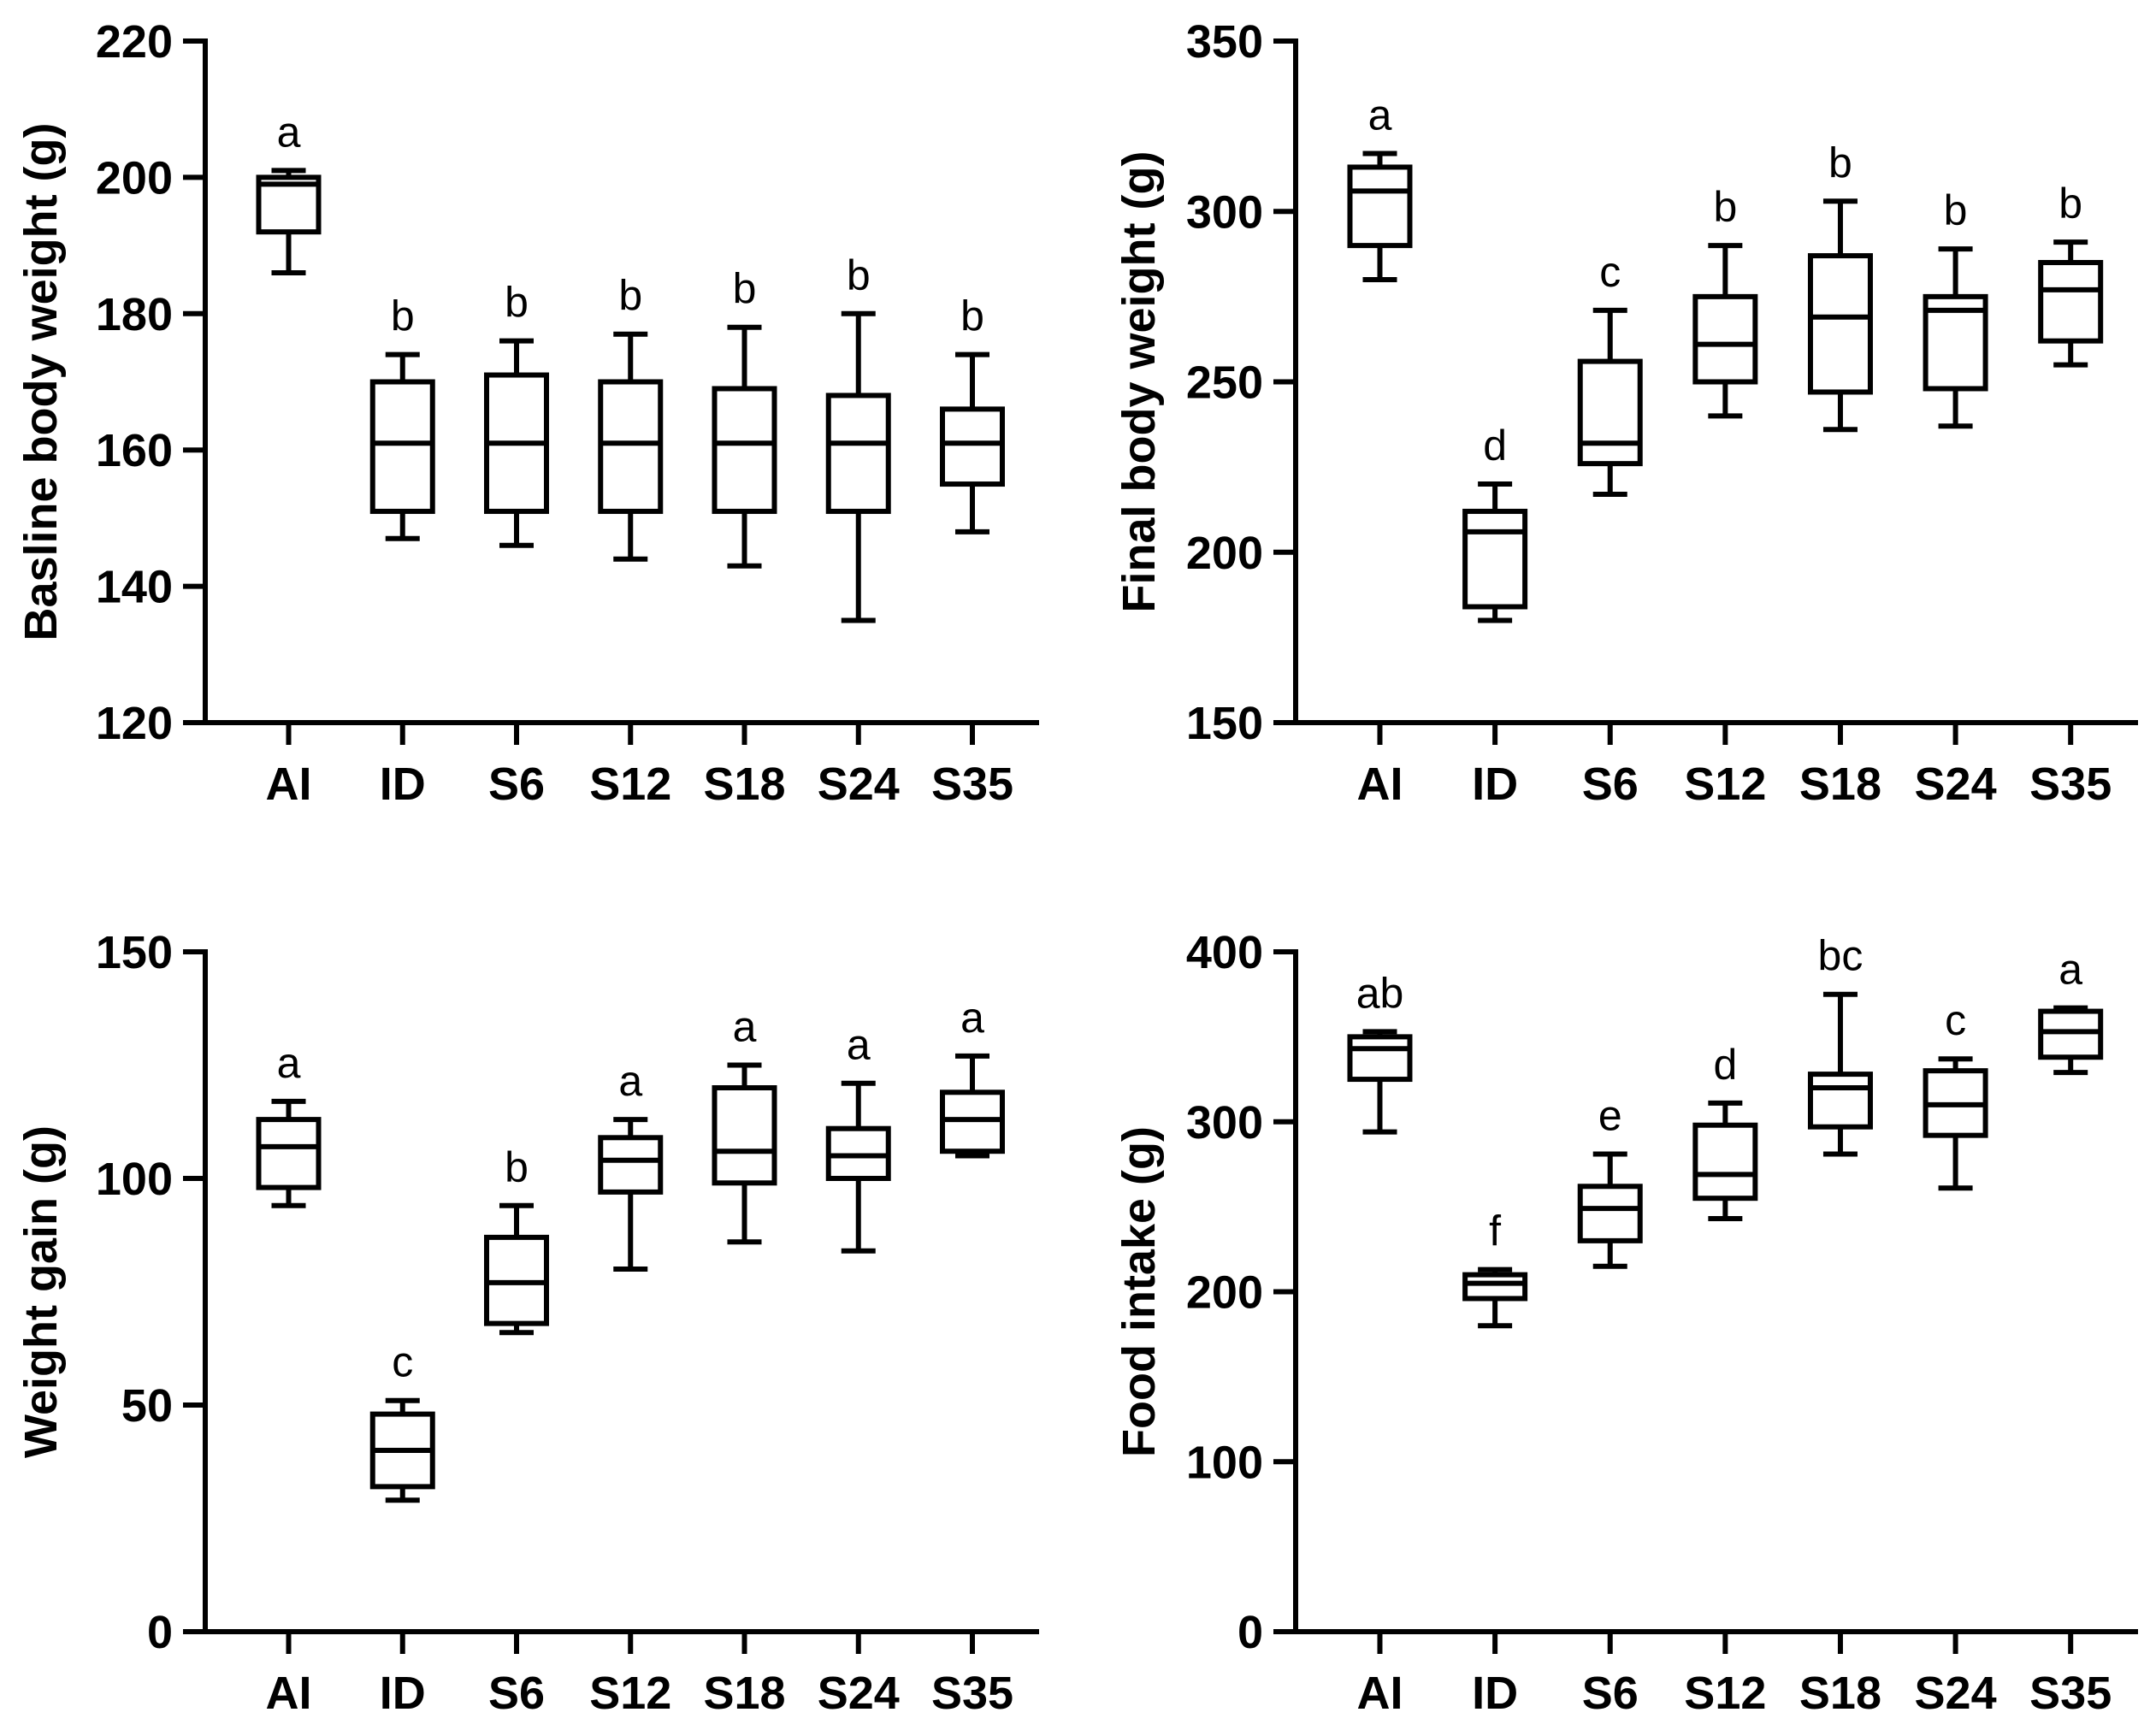  Describe the element at coordinates (1224, 953) in the screenshot. I see `y-tick-label: 400` at that location.